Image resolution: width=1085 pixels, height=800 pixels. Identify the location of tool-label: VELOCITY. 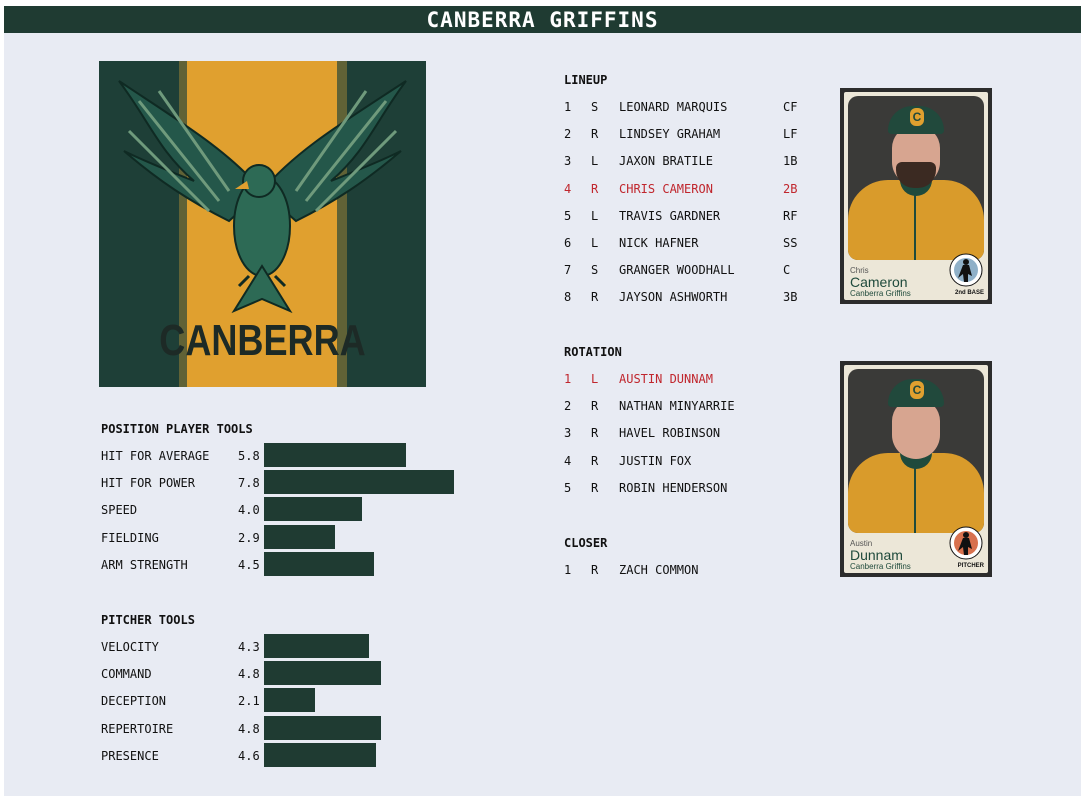
(130, 647).